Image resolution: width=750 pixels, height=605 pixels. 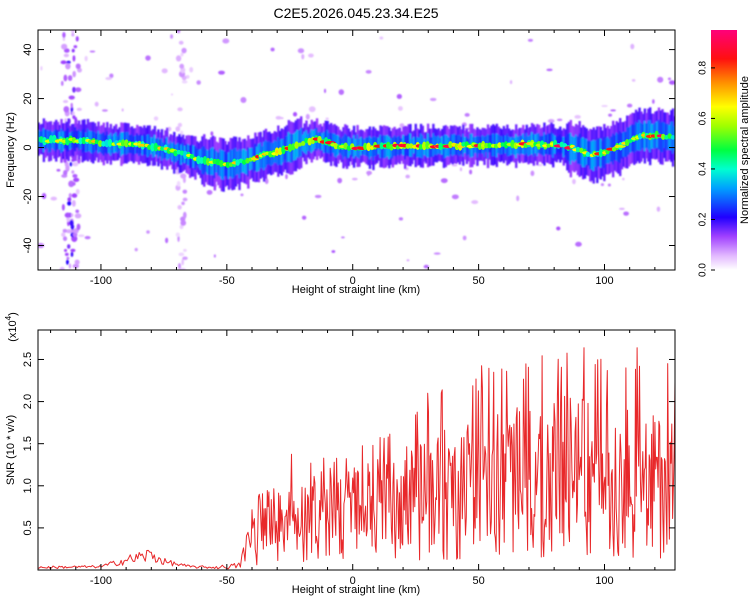 What do you see at coordinates (703, 169) in the screenshot?
I see `colorbar-tick-label: 0.4` at bounding box center [703, 169].